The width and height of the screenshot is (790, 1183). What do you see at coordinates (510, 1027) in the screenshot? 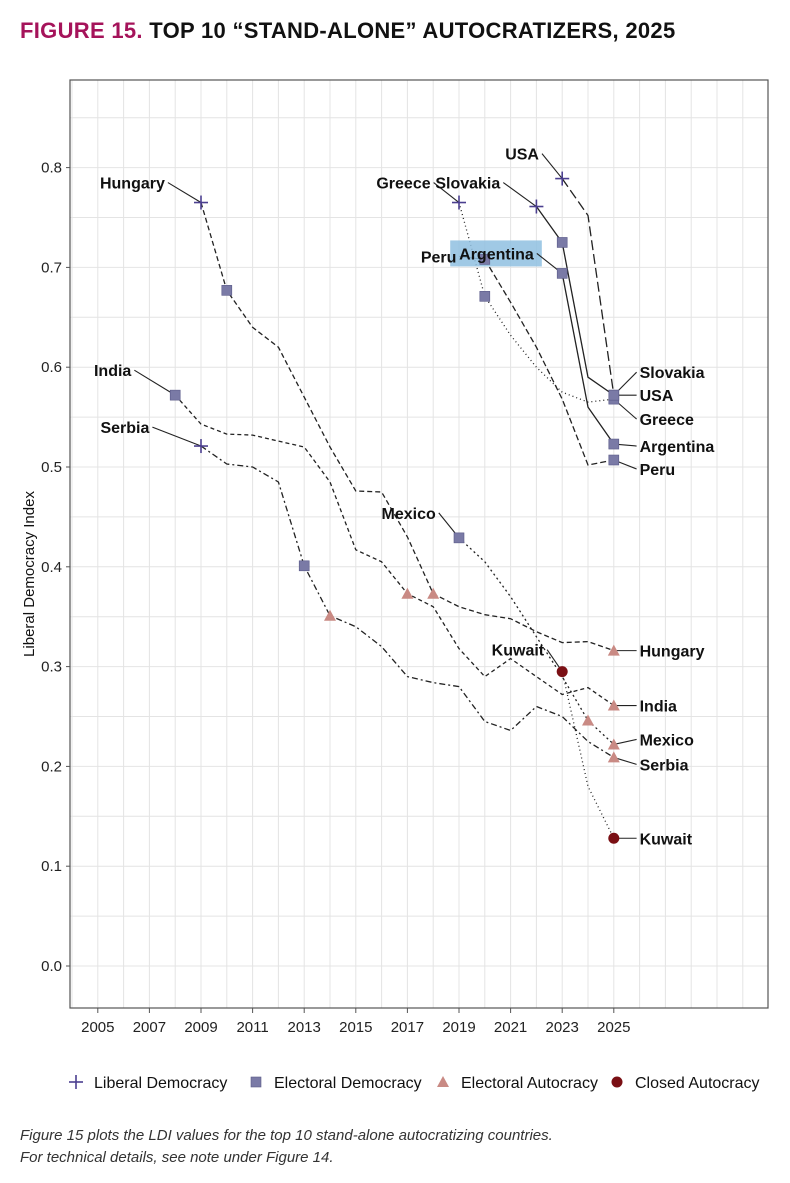
I see `x-tick-label: 2021` at bounding box center [510, 1027].